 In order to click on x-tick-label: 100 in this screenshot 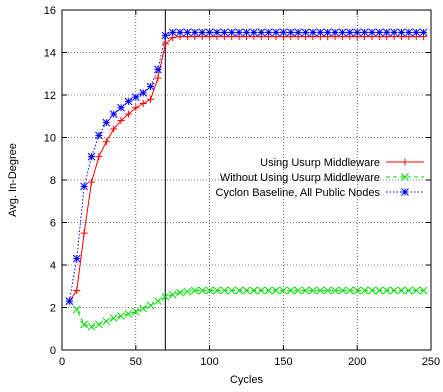, I will do `click(209, 362)`.